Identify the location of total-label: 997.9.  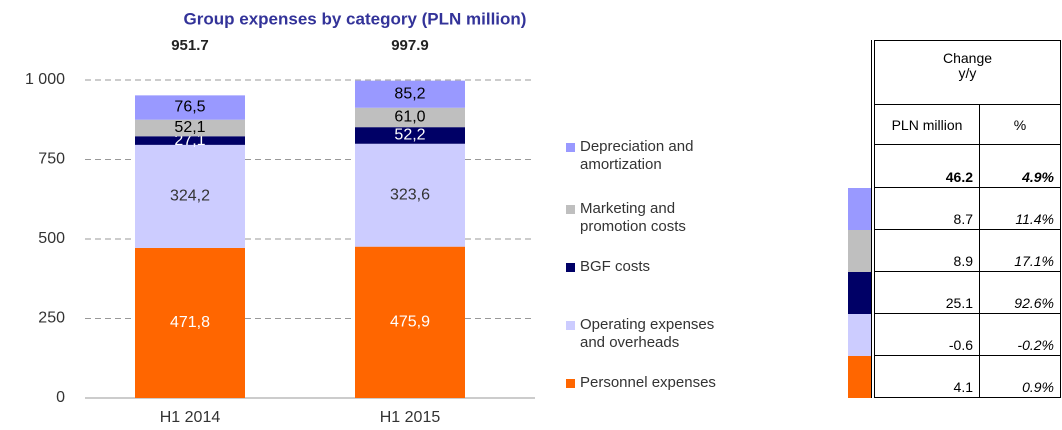
(410, 45).